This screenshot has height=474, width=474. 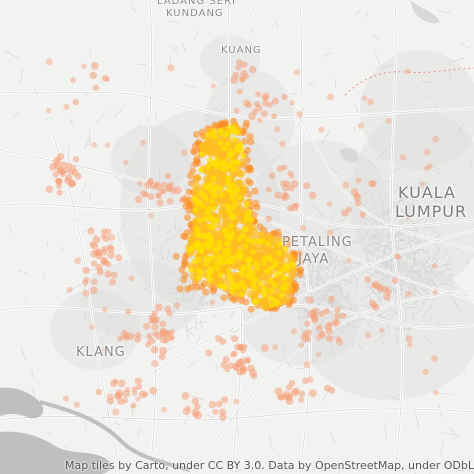 I want to click on road-centerline, so click(x=237, y=105).